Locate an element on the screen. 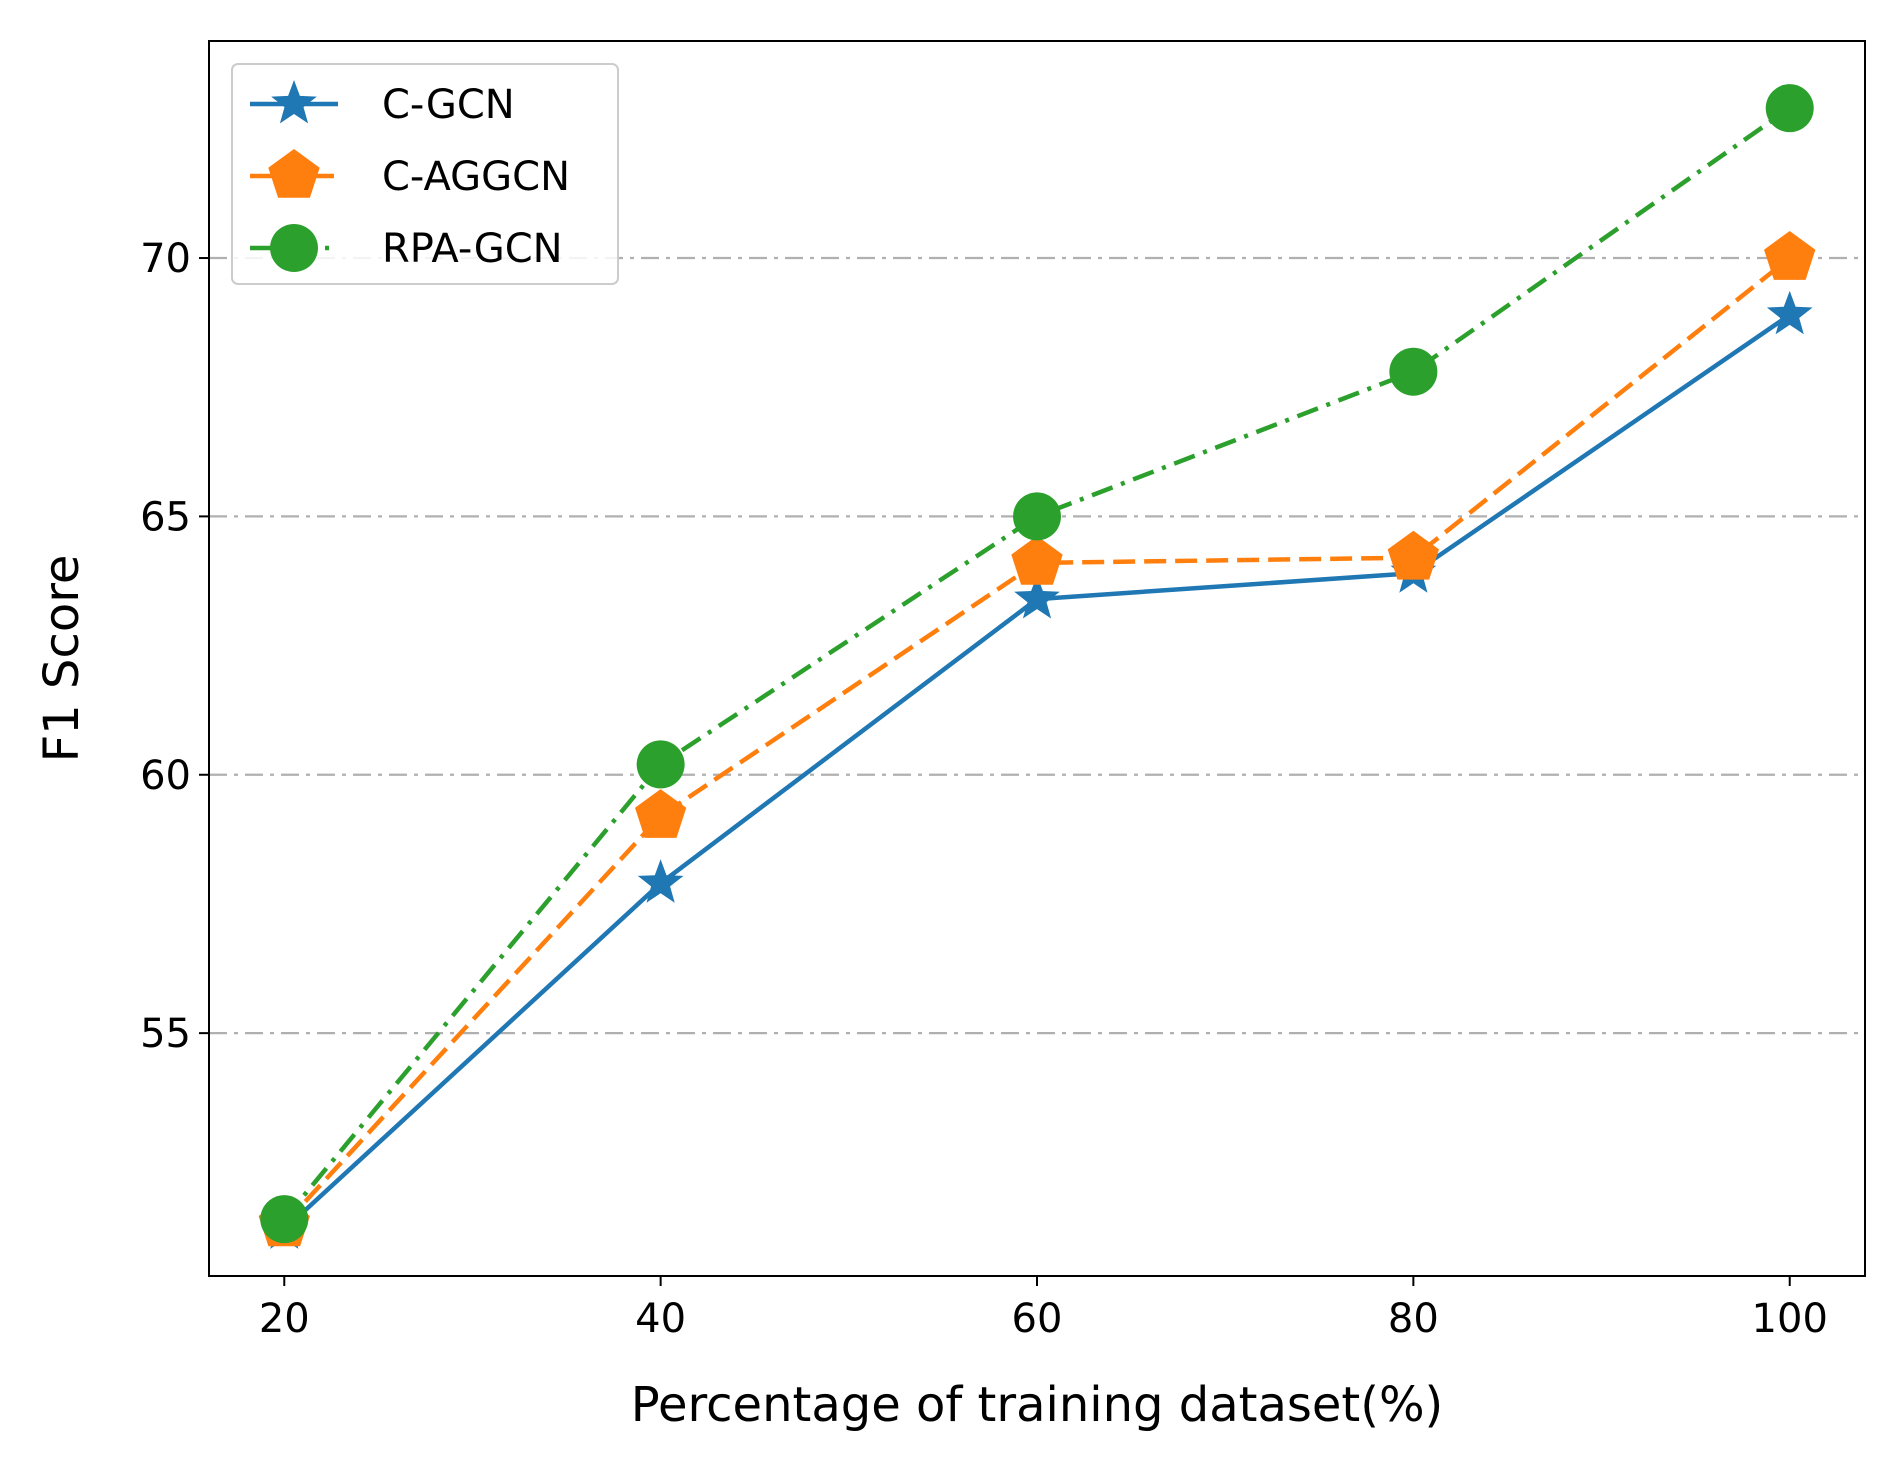 This screenshot has width=1892, height=1463. legend-label: RPA-GCN is located at coordinates (472, 249).